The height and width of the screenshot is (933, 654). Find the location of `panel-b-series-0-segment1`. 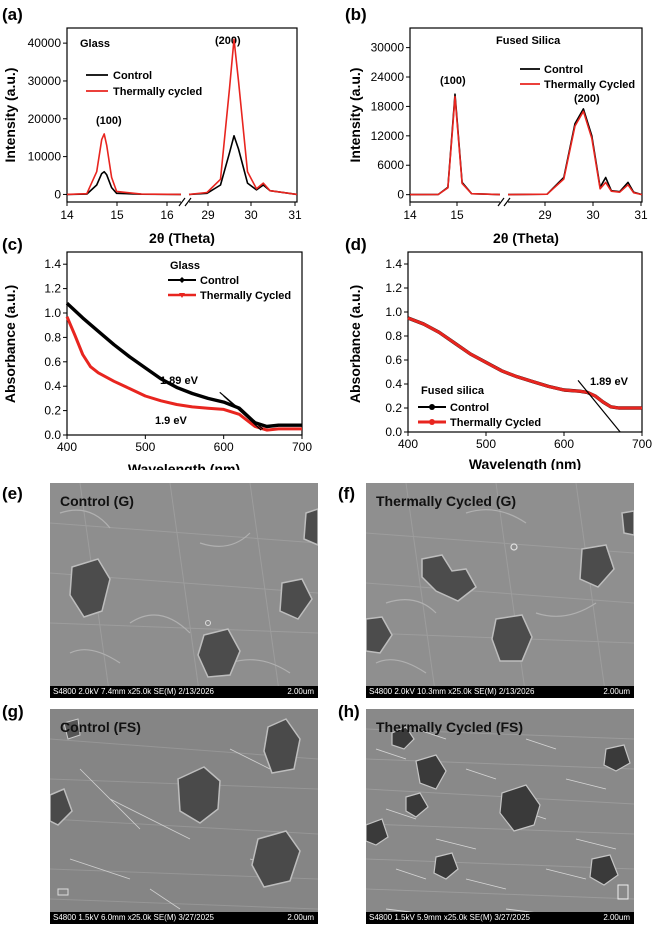

panel-b-series-0-segment1 is located at coordinates (455, 144).